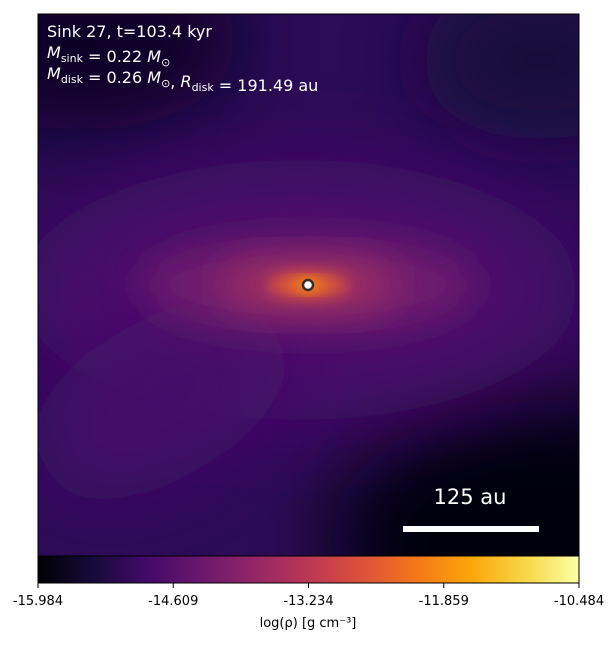  I want to click on text-run: = 0.26, so click(115, 77).